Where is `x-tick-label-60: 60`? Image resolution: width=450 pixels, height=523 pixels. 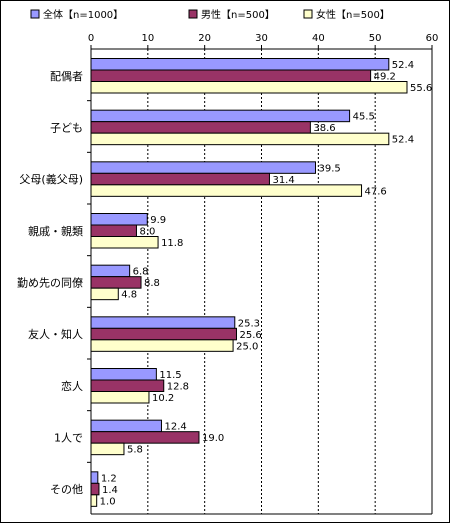 x-tick-label-60: 60 is located at coordinates (432, 38).